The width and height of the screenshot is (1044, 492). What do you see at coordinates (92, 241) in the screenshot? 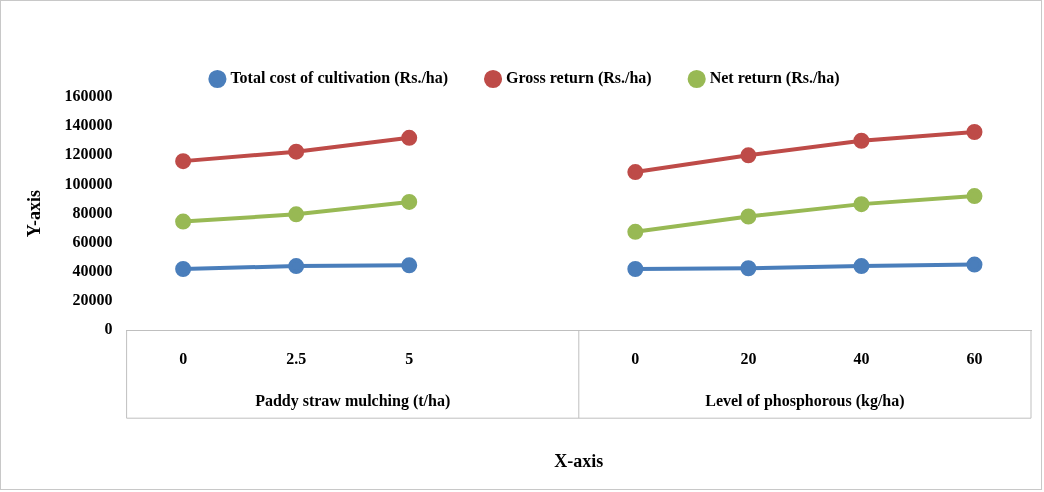
I see `y-tick-label: 60000` at bounding box center [92, 241].